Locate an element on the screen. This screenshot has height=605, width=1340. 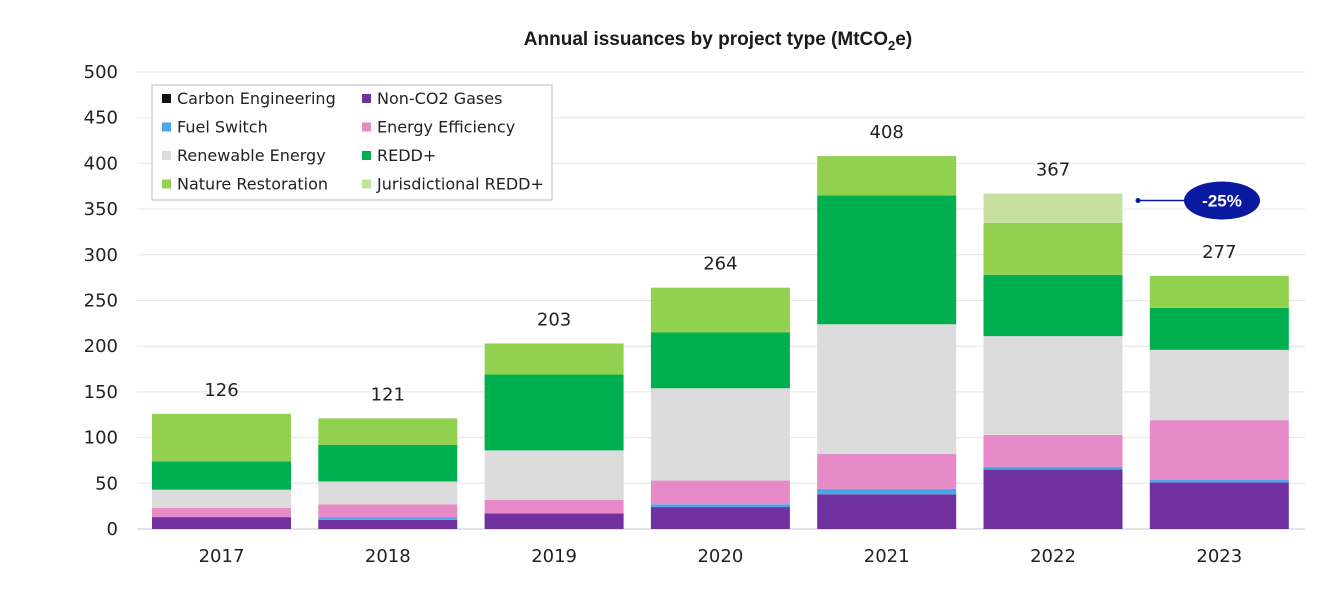
x-tick-label: 2022 is located at coordinates (1053, 556).